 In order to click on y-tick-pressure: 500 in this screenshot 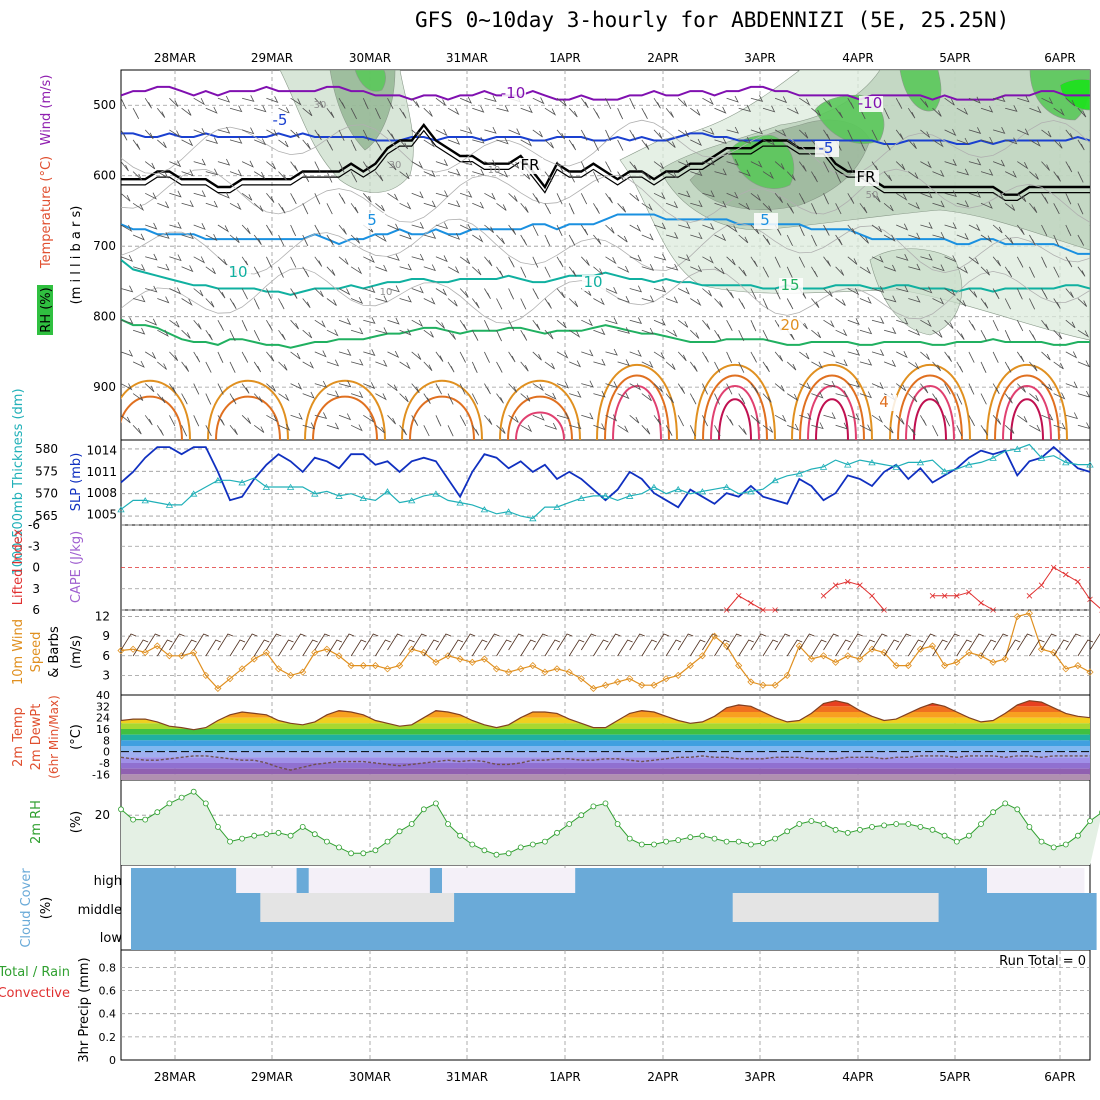, I will do `click(104, 105)`.